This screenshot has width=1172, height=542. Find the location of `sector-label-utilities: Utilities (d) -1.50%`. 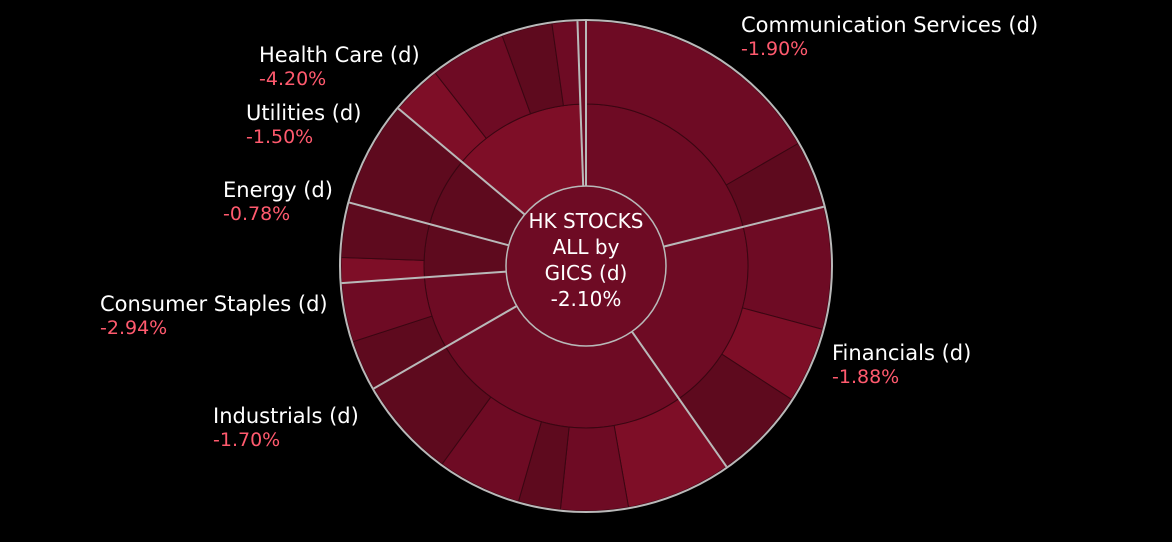

sector-label-utilities: Utilities (d) -1.50% is located at coordinates (303, 125).